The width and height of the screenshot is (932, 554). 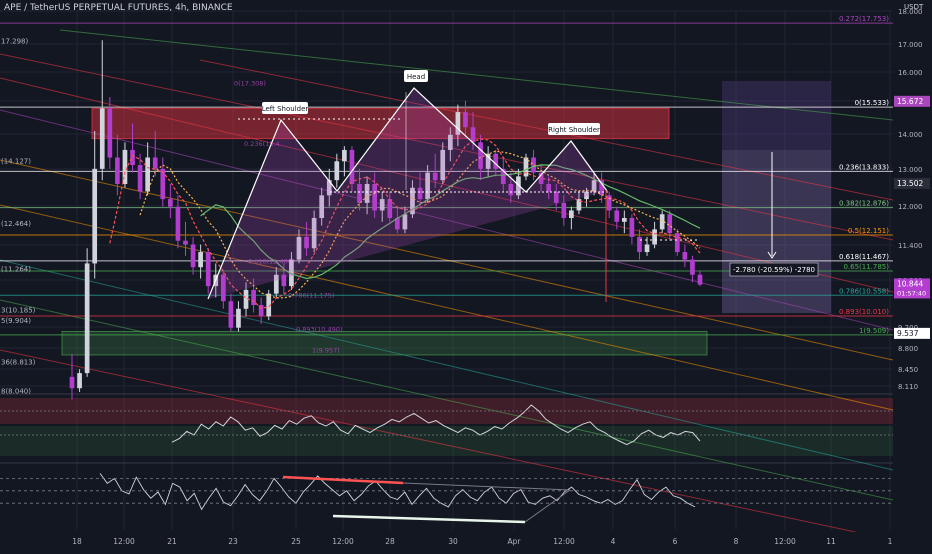 What do you see at coordinates (872, 103) in the screenshot?
I see `fib-level-label-1: 0(15.533)` at bounding box center [872, 103].